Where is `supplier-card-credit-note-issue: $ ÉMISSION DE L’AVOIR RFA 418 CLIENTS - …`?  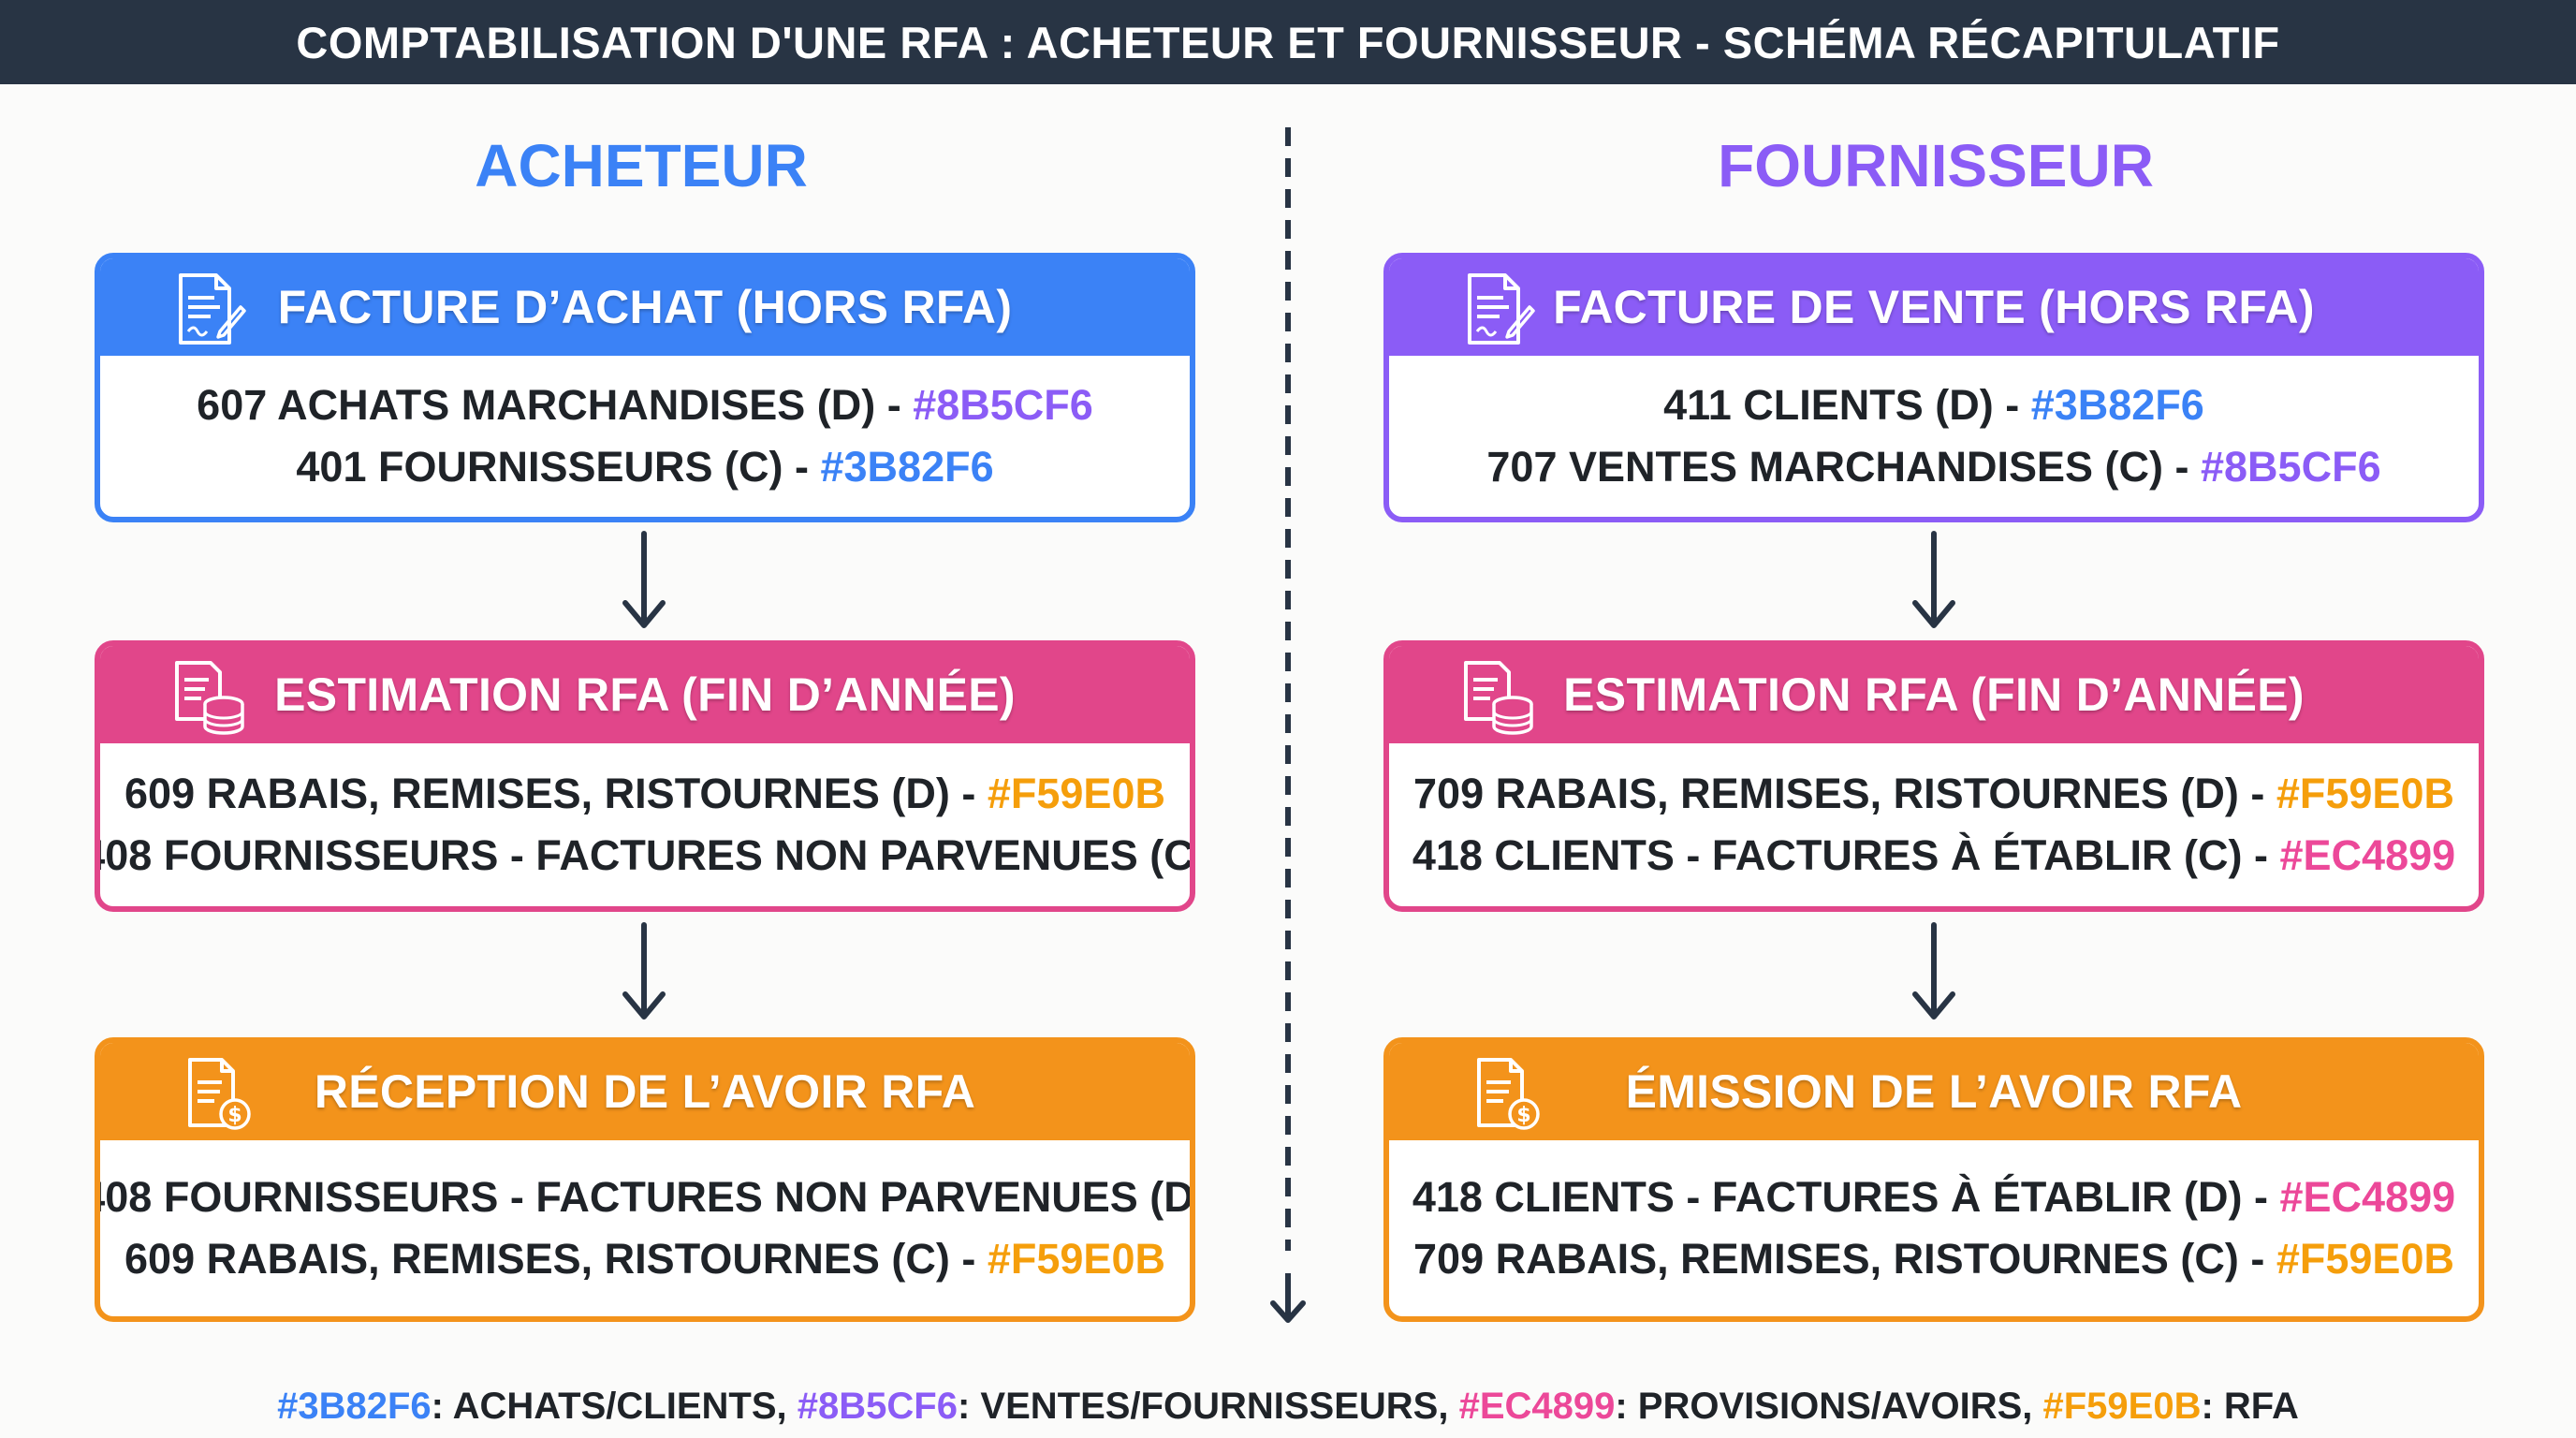
supplier-card-credit-note-issue: $ ÉMISSION DE L’AVOIR RFA 418 CLIENTS - … is located at coordinates (1933, 1179).